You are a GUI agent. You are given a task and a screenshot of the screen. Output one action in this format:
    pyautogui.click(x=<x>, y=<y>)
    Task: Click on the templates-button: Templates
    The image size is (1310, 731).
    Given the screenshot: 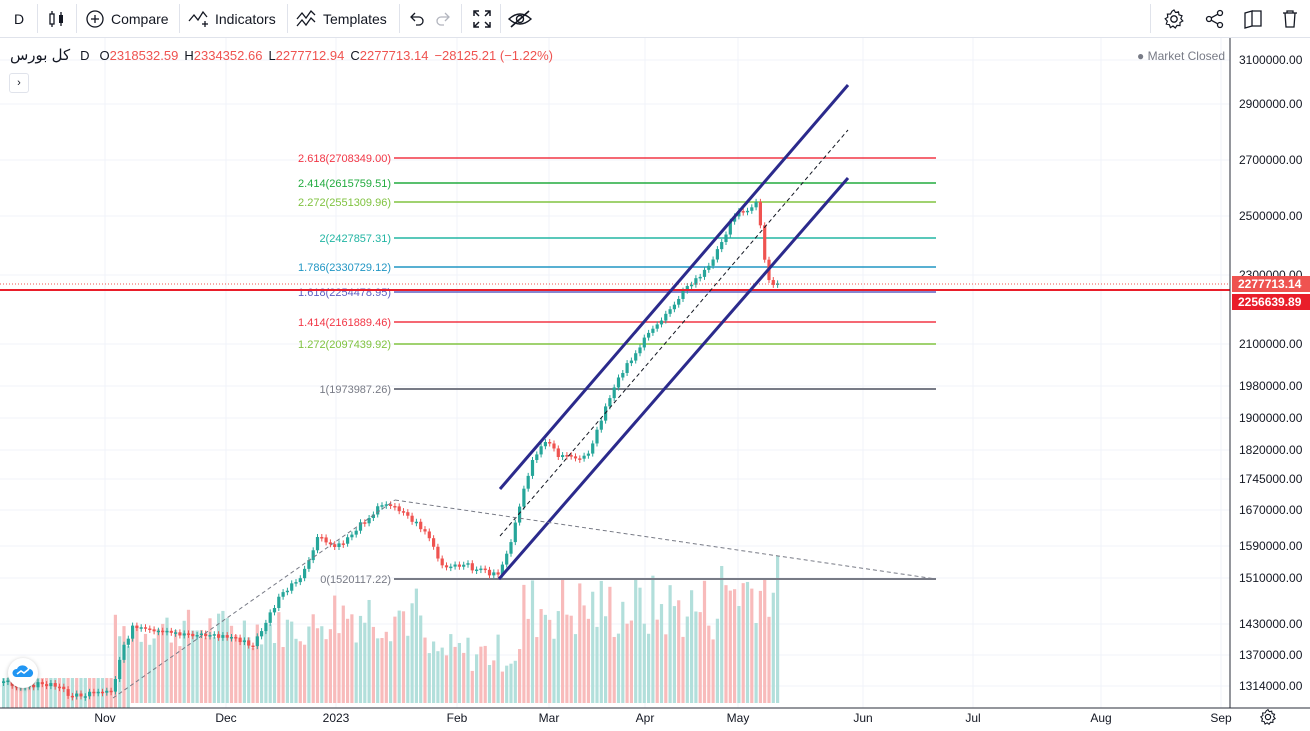 What is the action you would take?
    pyautogui.click(x=341, y=18)
    